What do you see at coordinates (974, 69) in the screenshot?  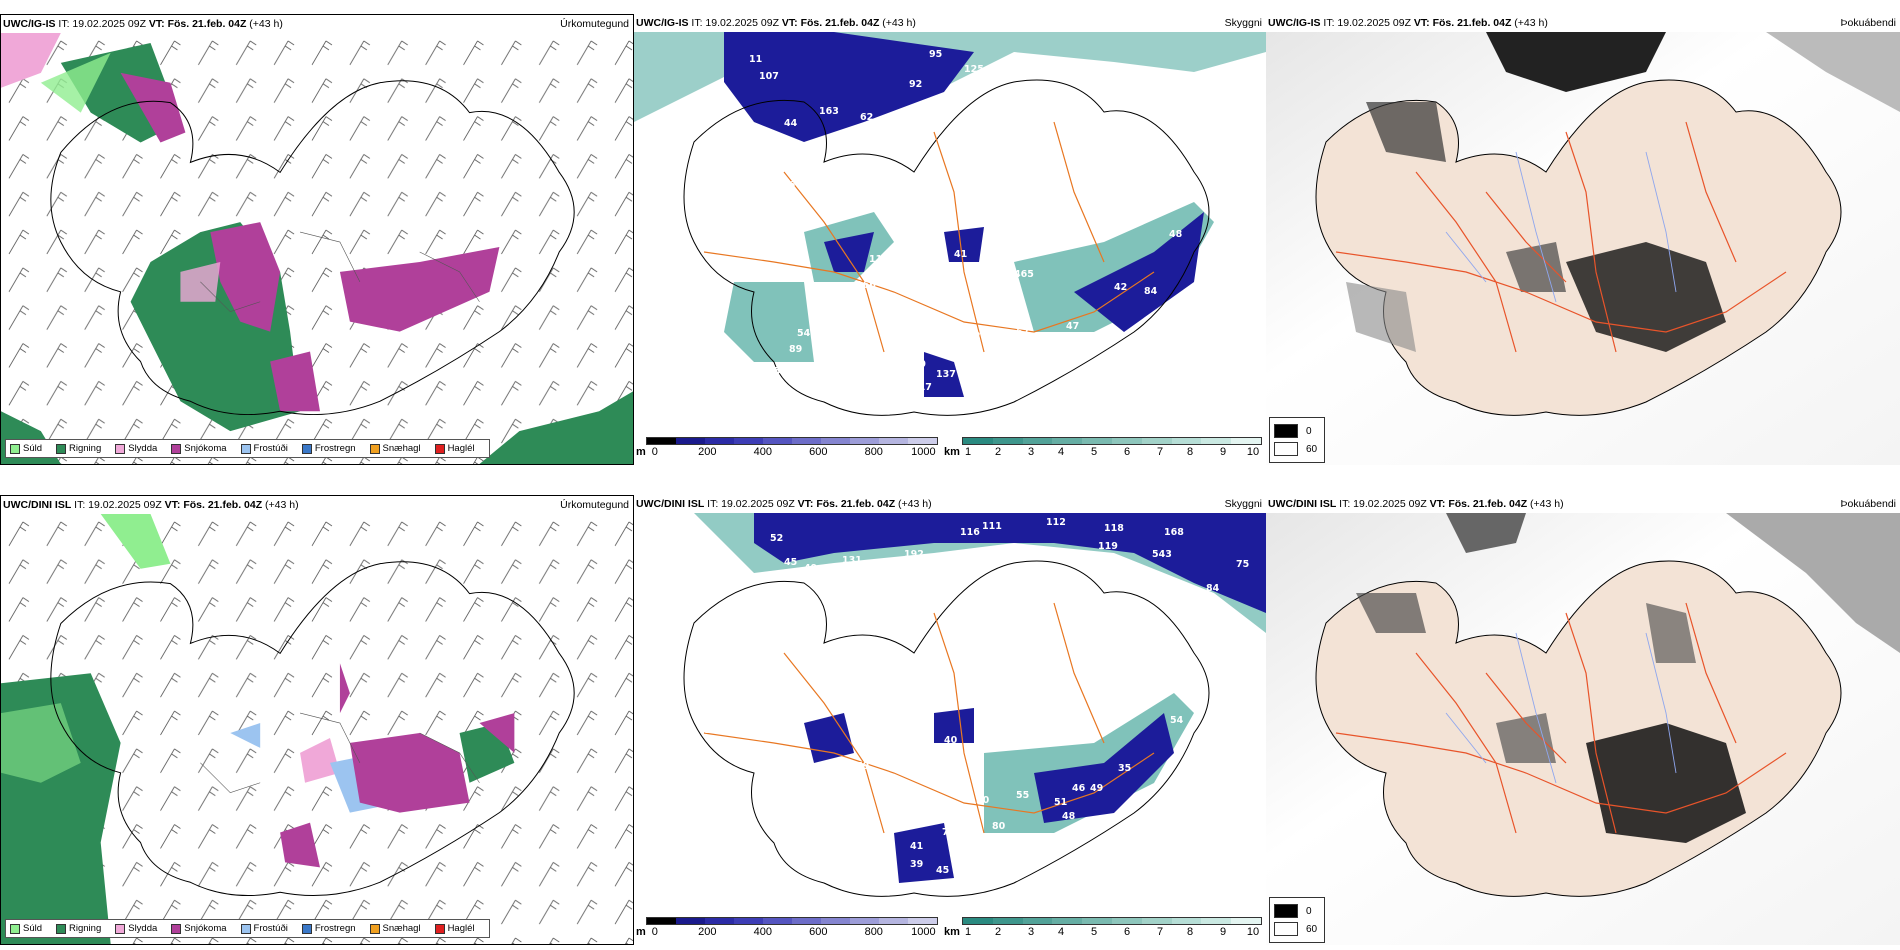 I see `cloud-label: 125` at bounding box center [974, 69].